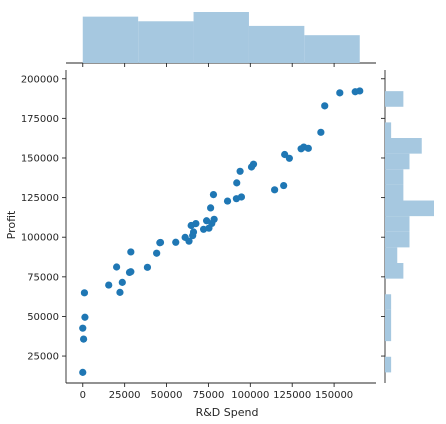  I want to click on y-marginal-histogram, so click(407, 226).